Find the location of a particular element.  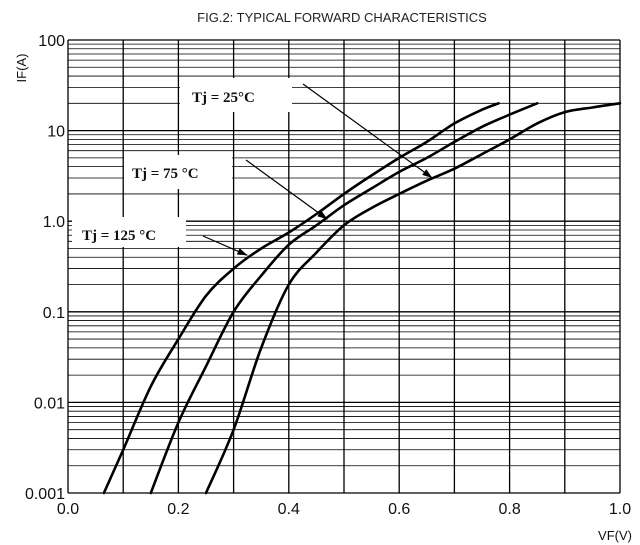

y-tick-label: 10 is located at coordinates (56, 132).